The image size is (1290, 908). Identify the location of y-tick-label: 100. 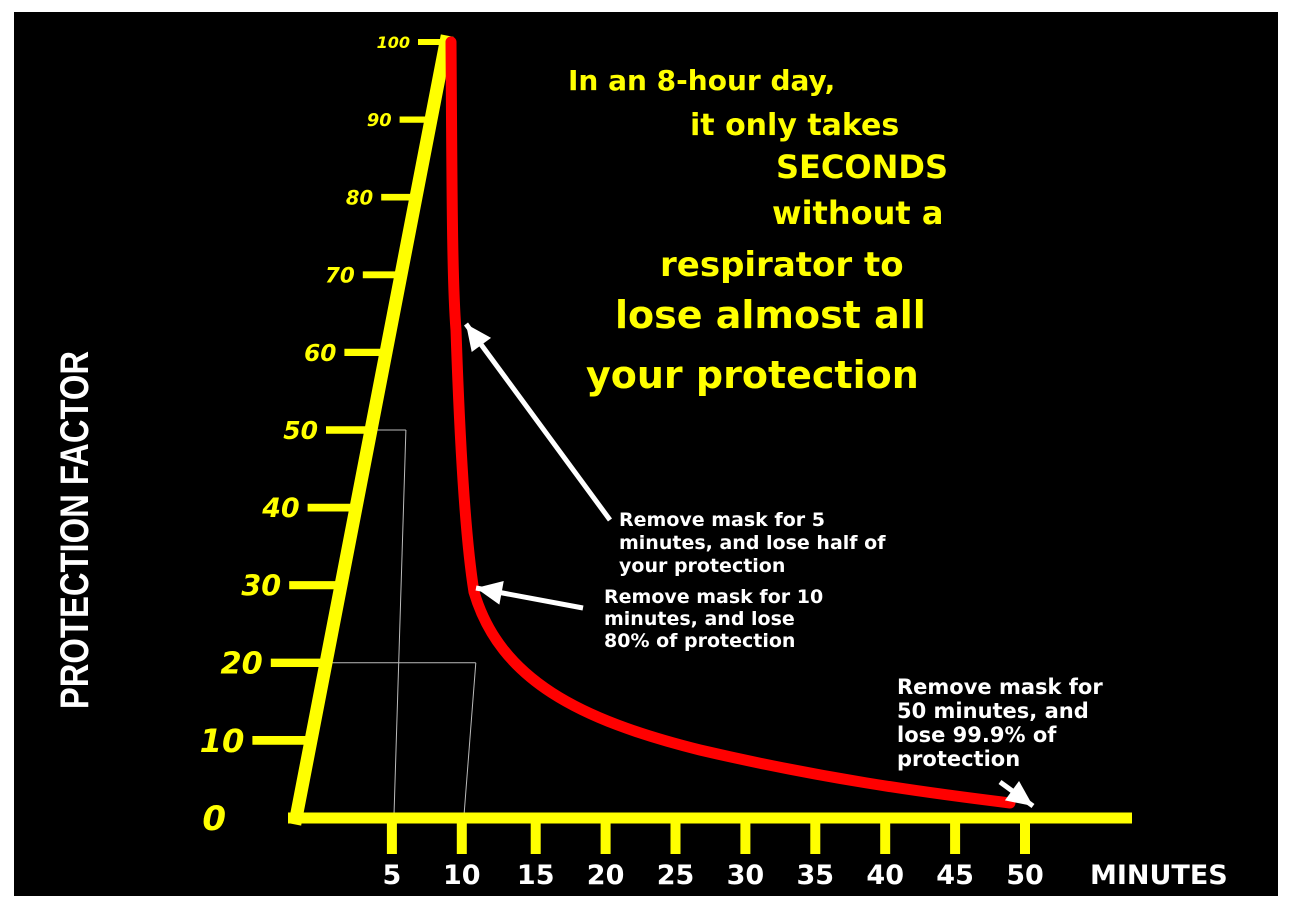
(393, 42).